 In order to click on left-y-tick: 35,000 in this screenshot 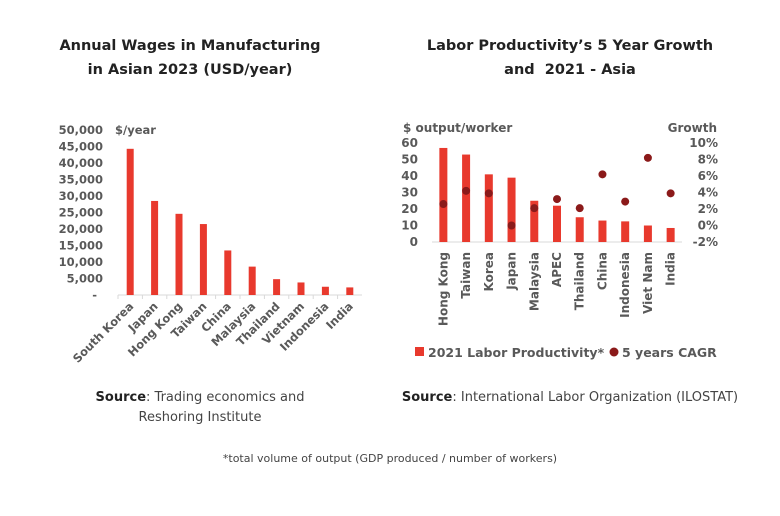, I will do `click(81, 180)`.